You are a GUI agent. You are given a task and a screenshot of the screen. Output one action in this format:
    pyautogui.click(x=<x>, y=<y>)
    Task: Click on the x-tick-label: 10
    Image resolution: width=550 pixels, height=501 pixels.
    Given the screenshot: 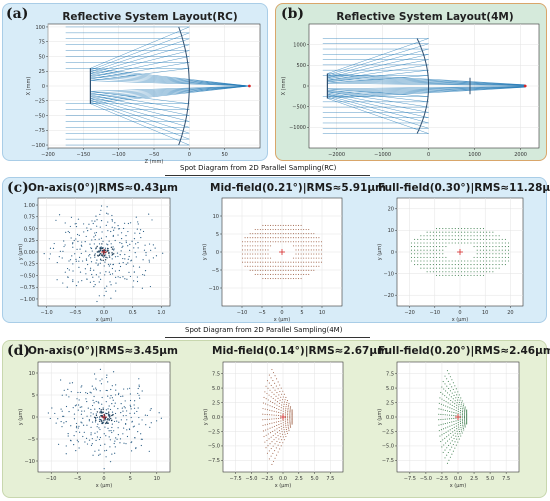 What is the action you would take?
    pyautogui.click(x=157, y=479)
    